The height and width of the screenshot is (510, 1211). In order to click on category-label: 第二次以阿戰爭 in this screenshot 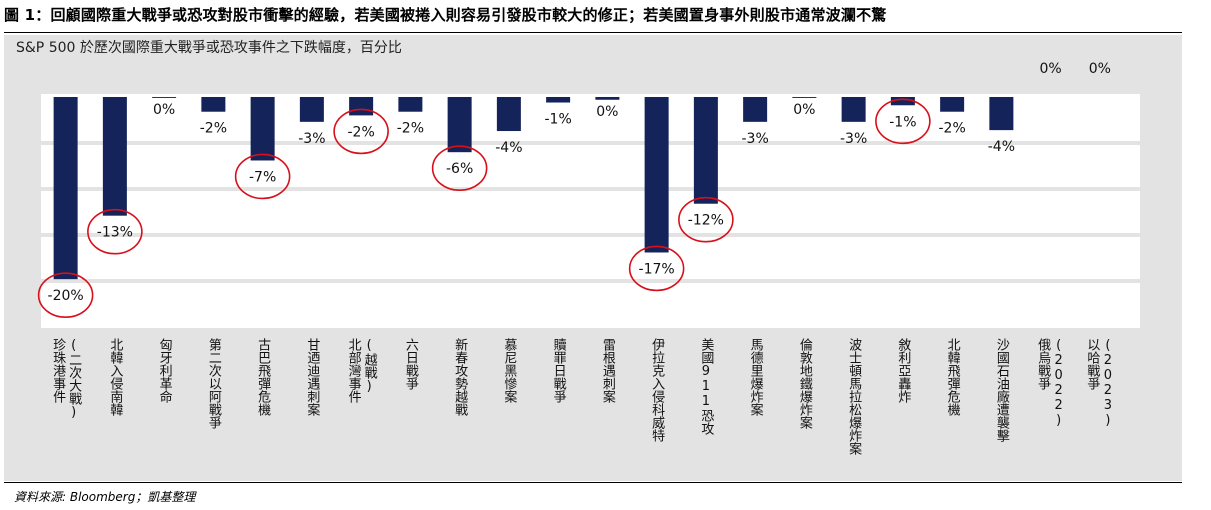, I will do `click(214, 383)`.